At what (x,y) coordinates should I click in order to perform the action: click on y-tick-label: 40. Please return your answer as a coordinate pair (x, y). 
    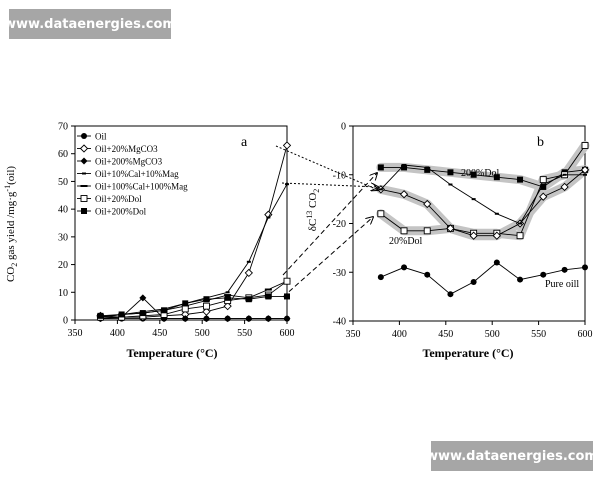
    Looking at the image, I should click on (63, 210).